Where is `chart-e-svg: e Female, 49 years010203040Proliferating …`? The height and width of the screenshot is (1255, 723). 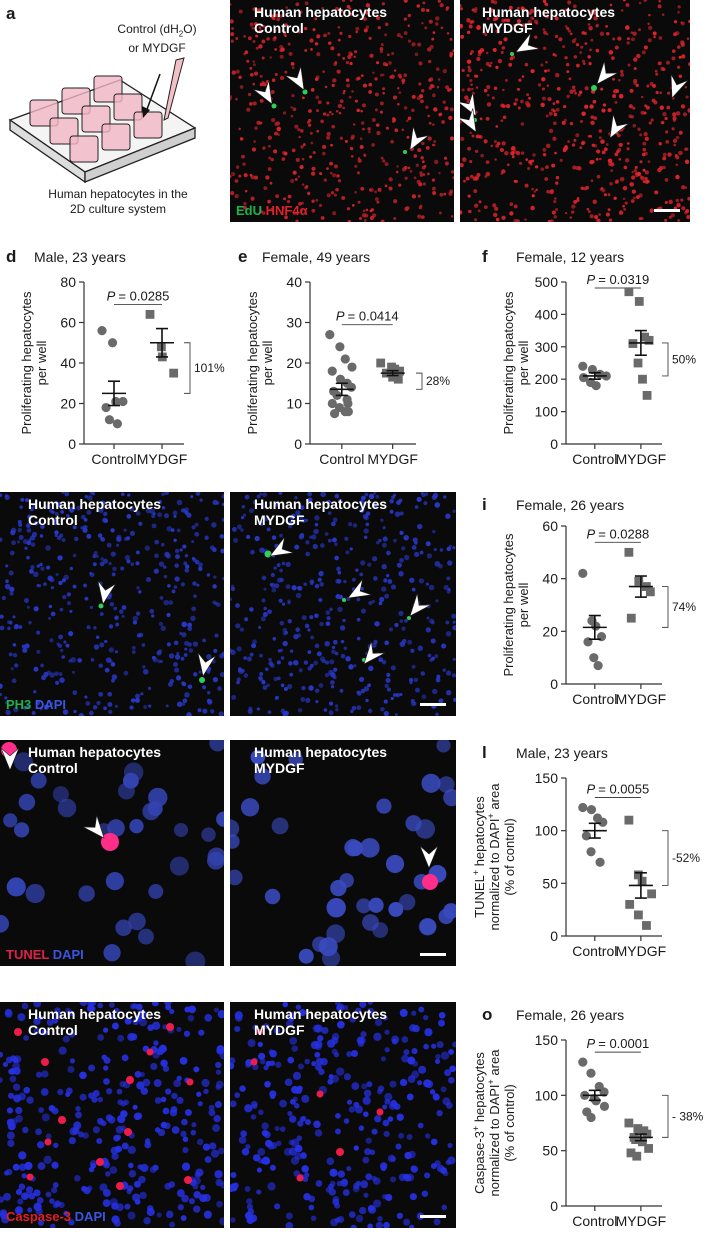
chart-e-svg: e Female, 49 years010203040Proliferating … is located at coordinates (344, 357).